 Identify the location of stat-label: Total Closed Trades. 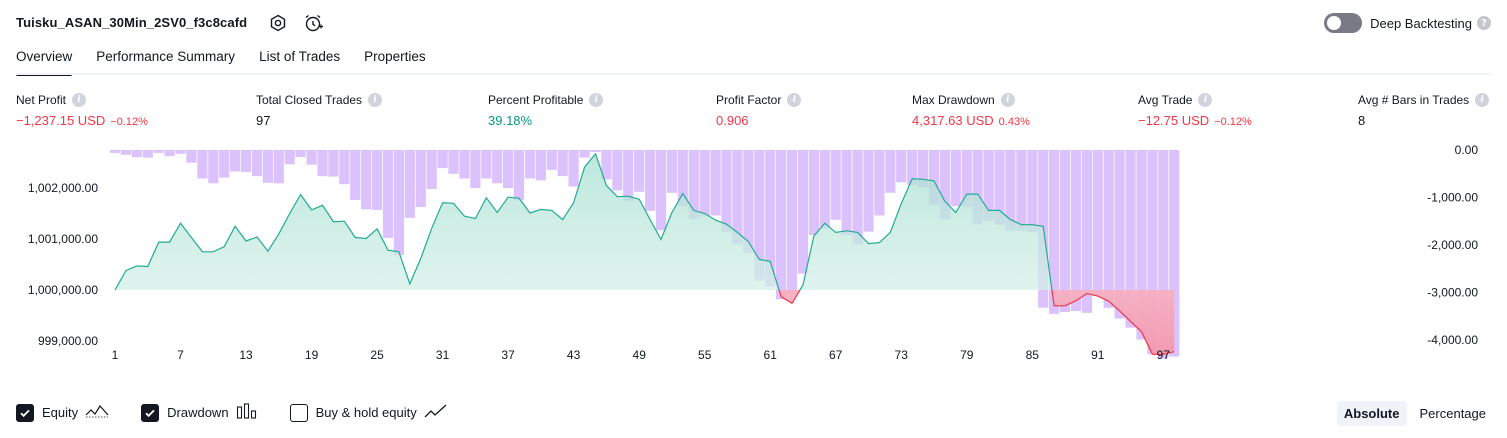
(309, 100).